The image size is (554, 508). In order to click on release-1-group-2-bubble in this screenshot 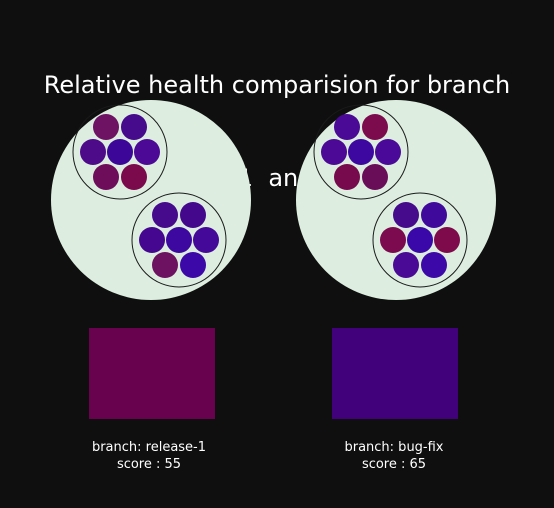, I will do `click(179, 240)`.